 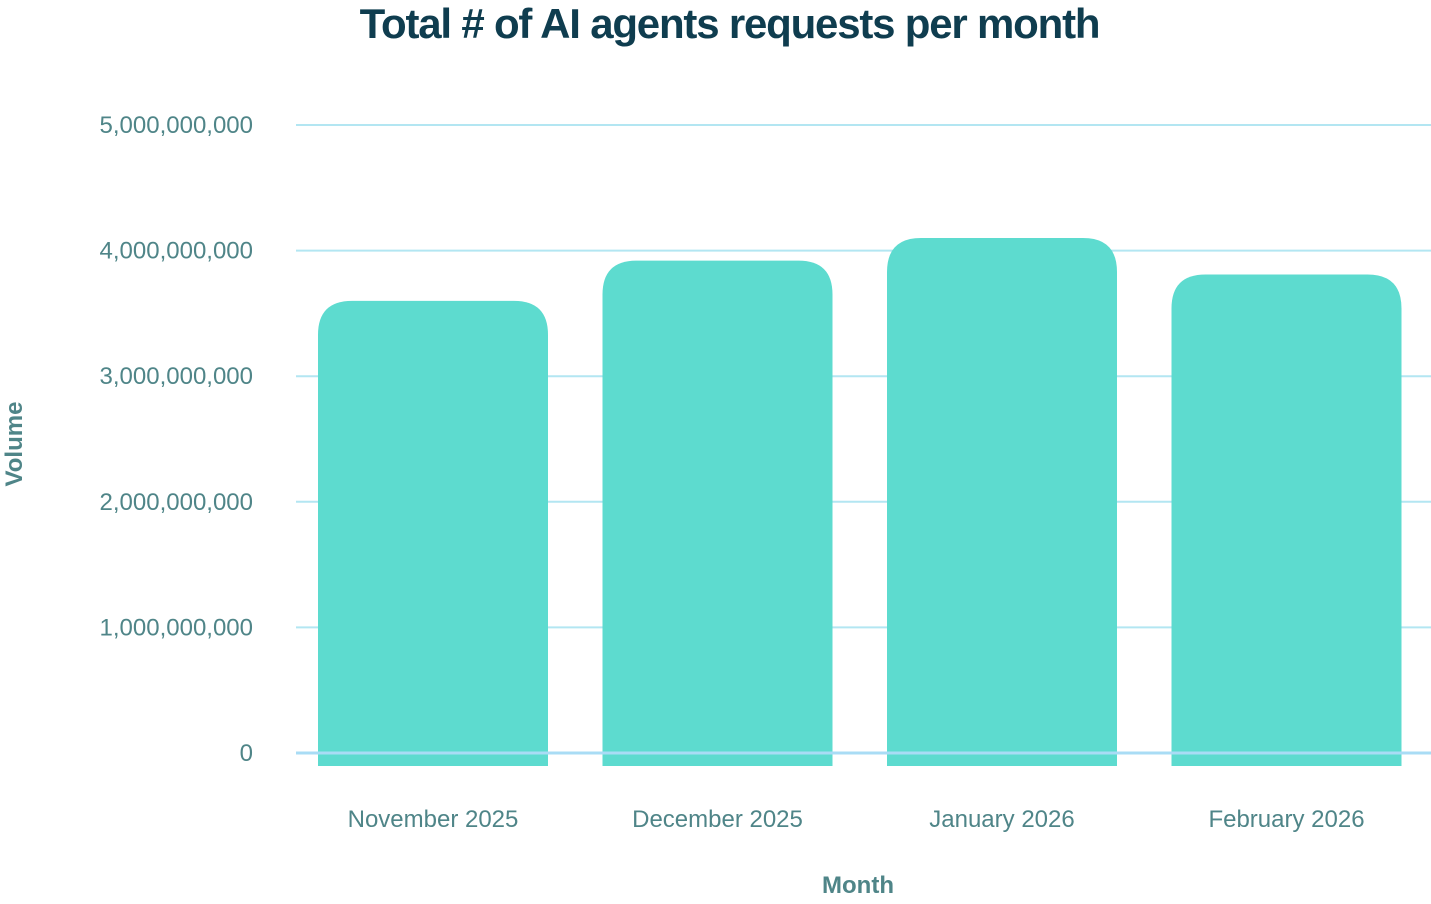 What do you see at coordinates (176, 125) in the screenshot?
I see `y-tick-label: 5,000,000,000` at bounding box center [176, 125].